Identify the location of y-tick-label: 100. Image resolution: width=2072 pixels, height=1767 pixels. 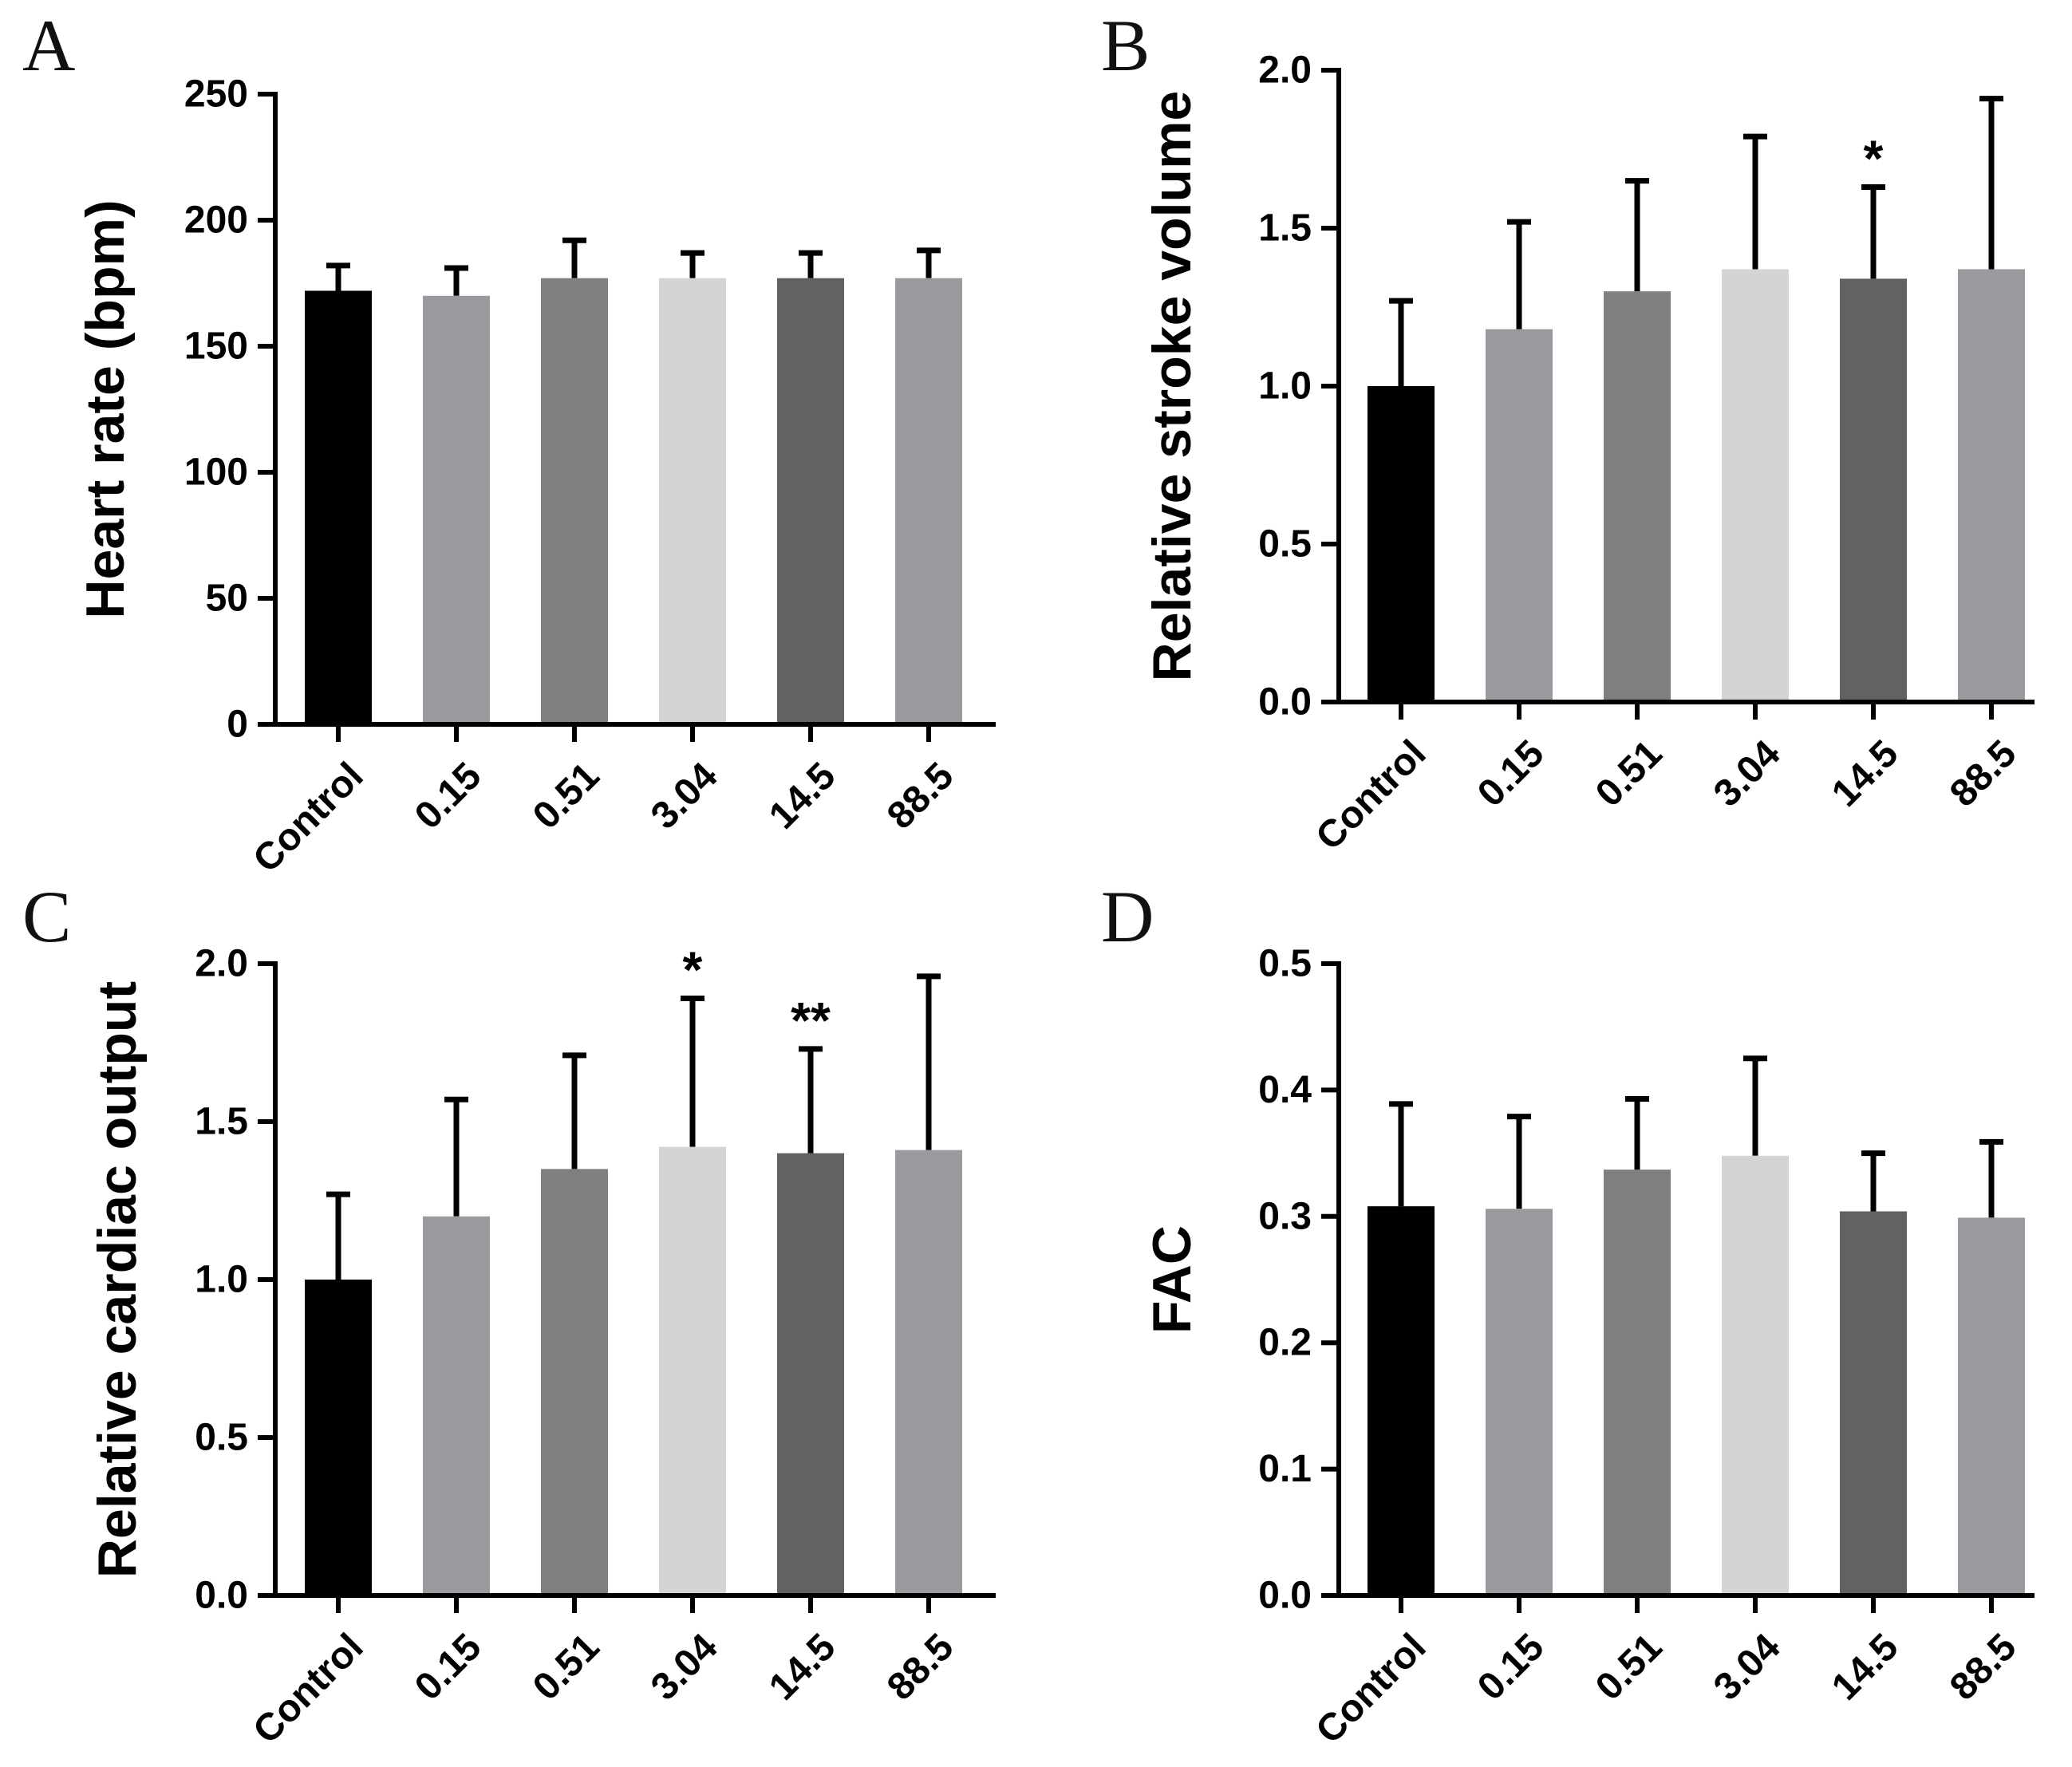
(216, 473).